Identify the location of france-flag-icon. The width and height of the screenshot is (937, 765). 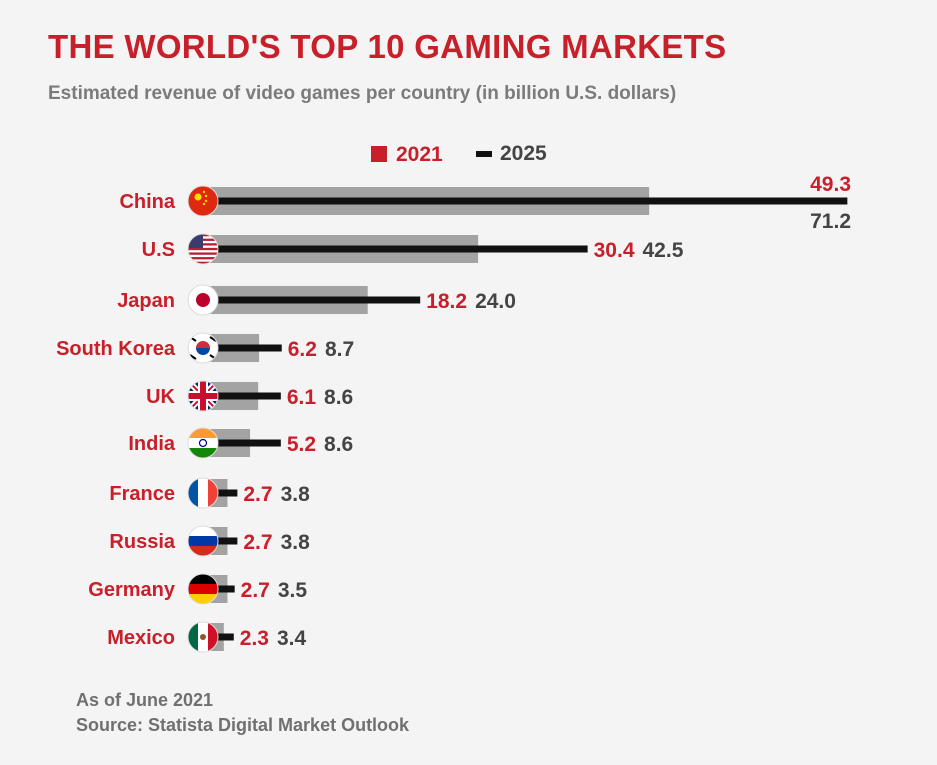
(203, 493).